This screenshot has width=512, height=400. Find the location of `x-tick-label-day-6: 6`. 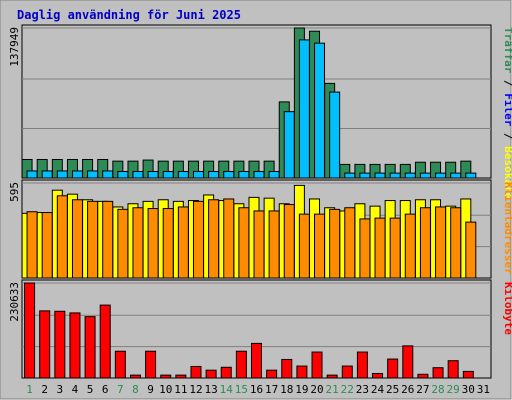

x-tick-label-day-6: 6 is located at coordinates (105, 389).